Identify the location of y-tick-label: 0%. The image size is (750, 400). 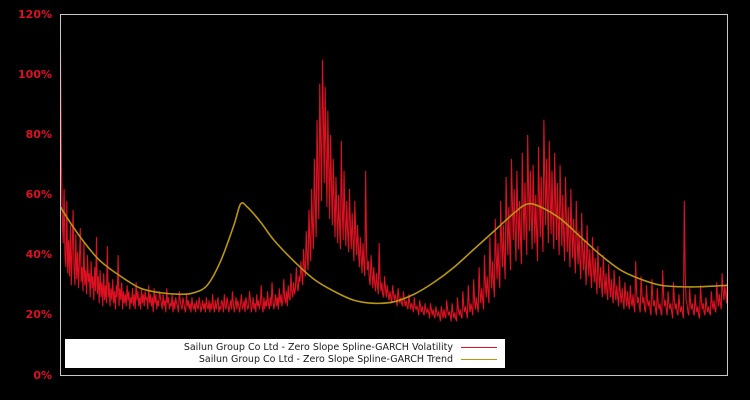
(42, 375).